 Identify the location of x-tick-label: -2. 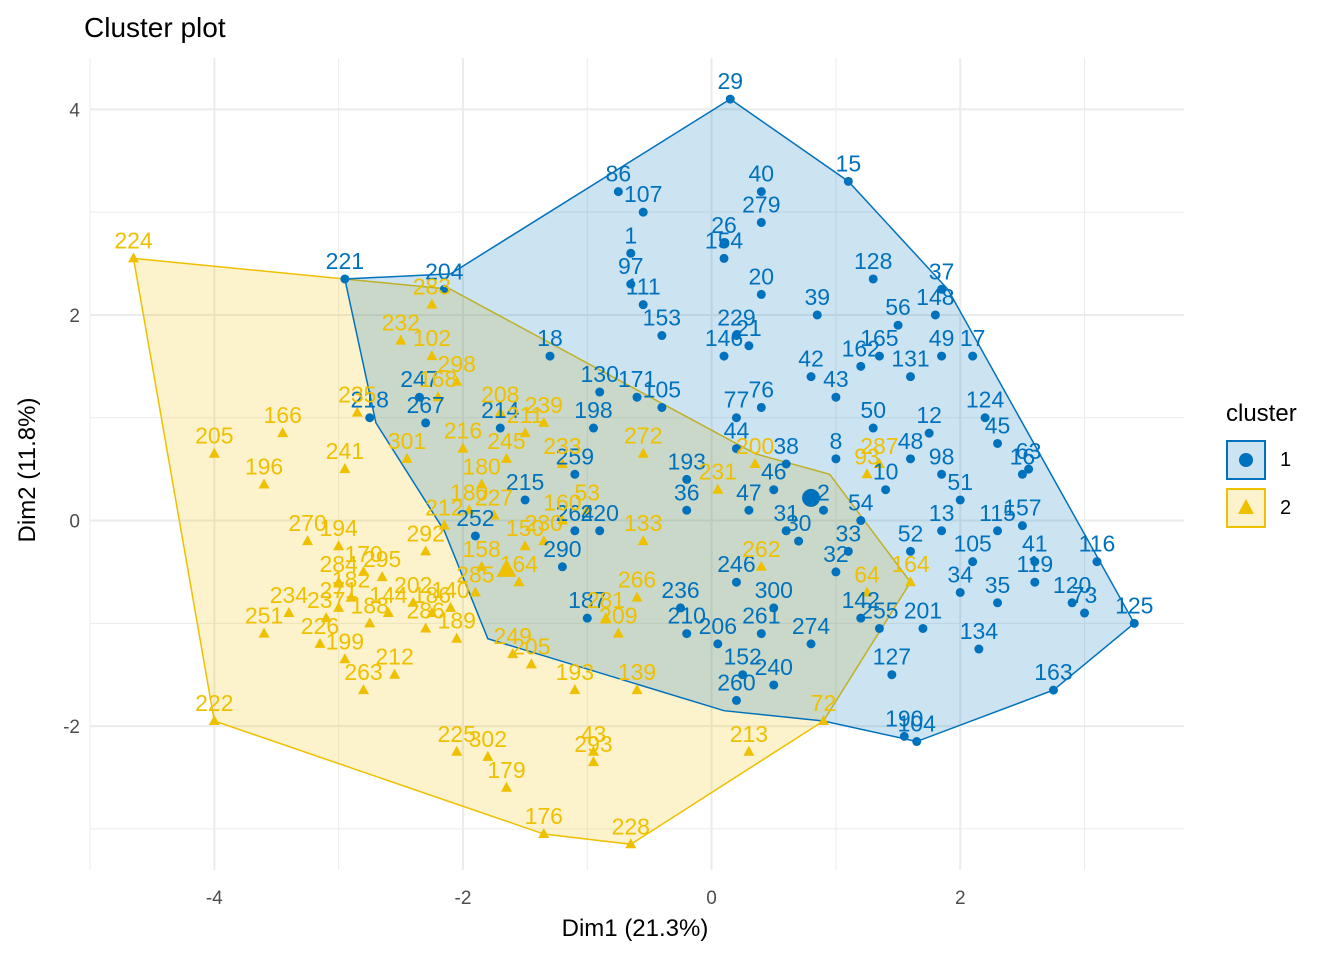
(463, 898).